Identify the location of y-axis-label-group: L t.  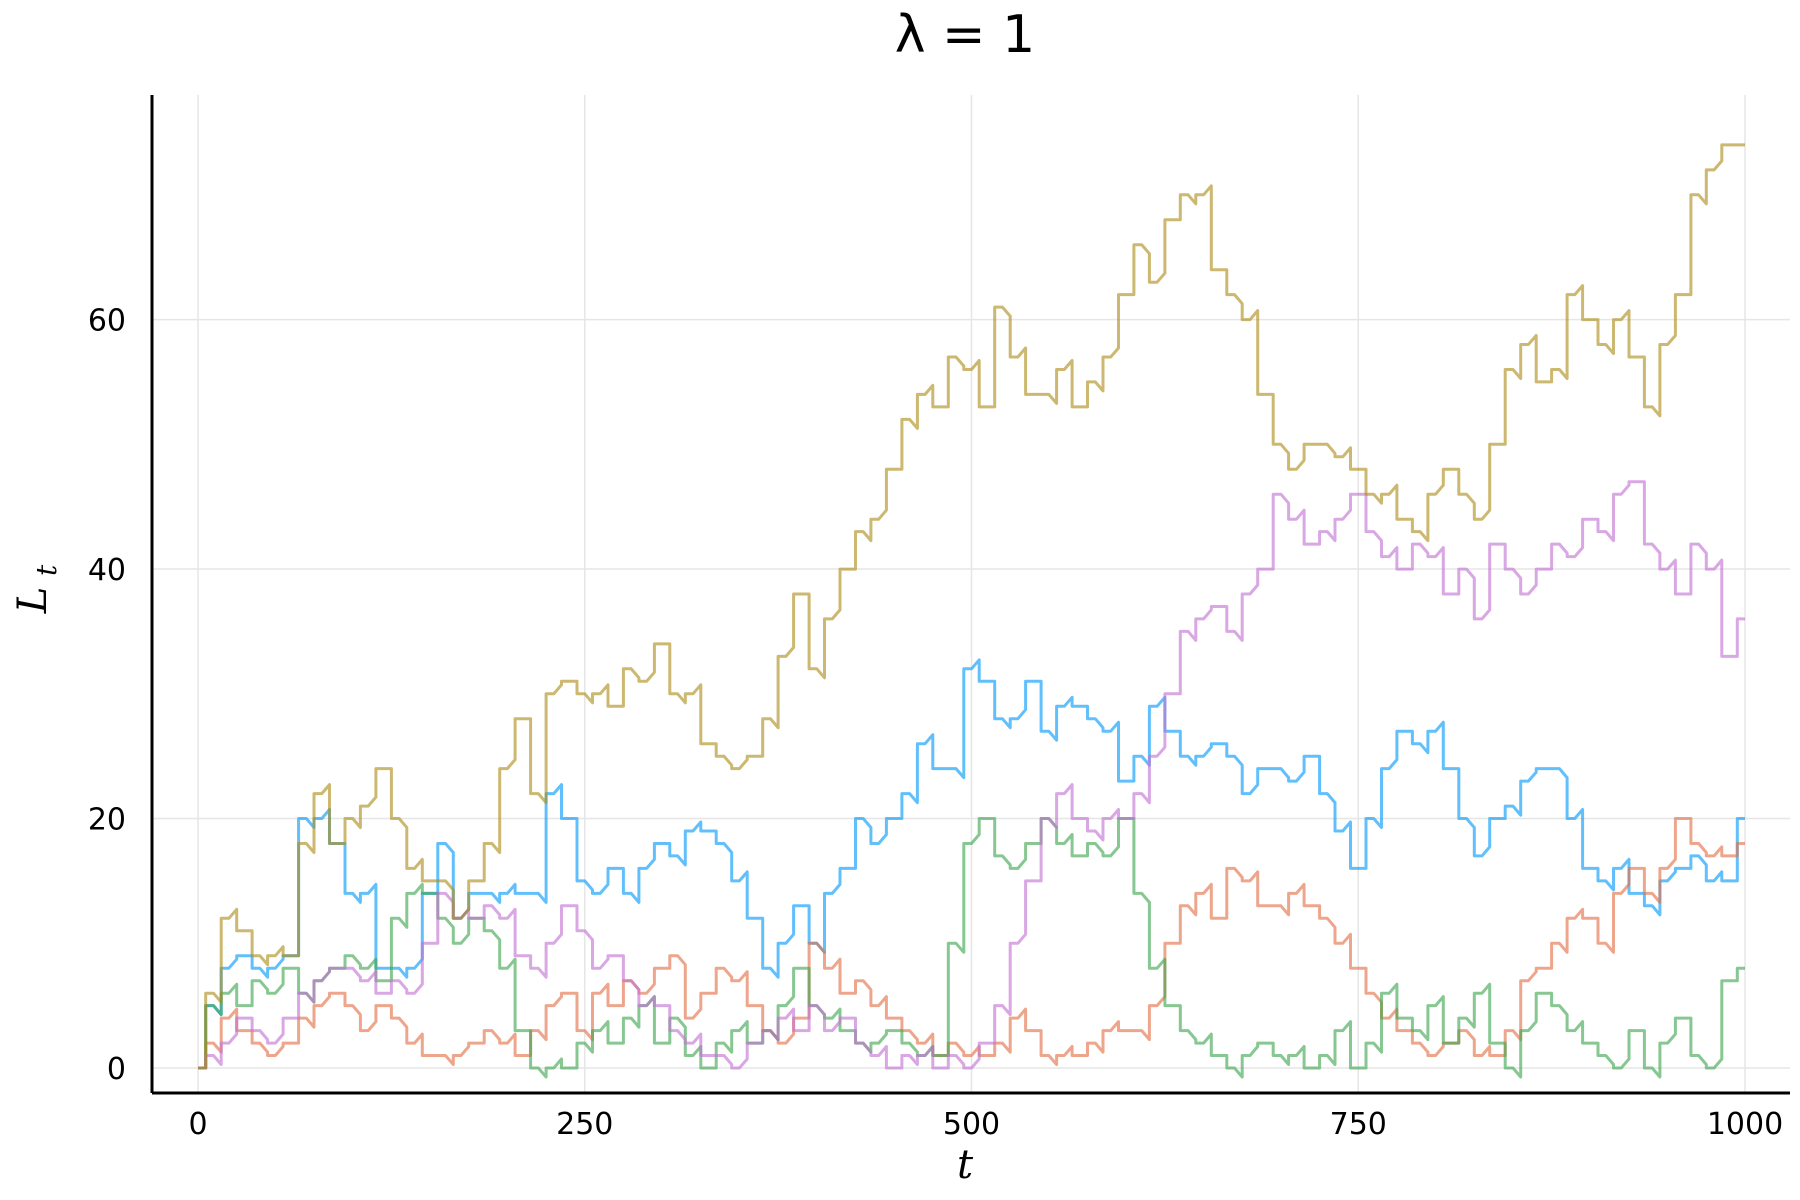
(36, 589).